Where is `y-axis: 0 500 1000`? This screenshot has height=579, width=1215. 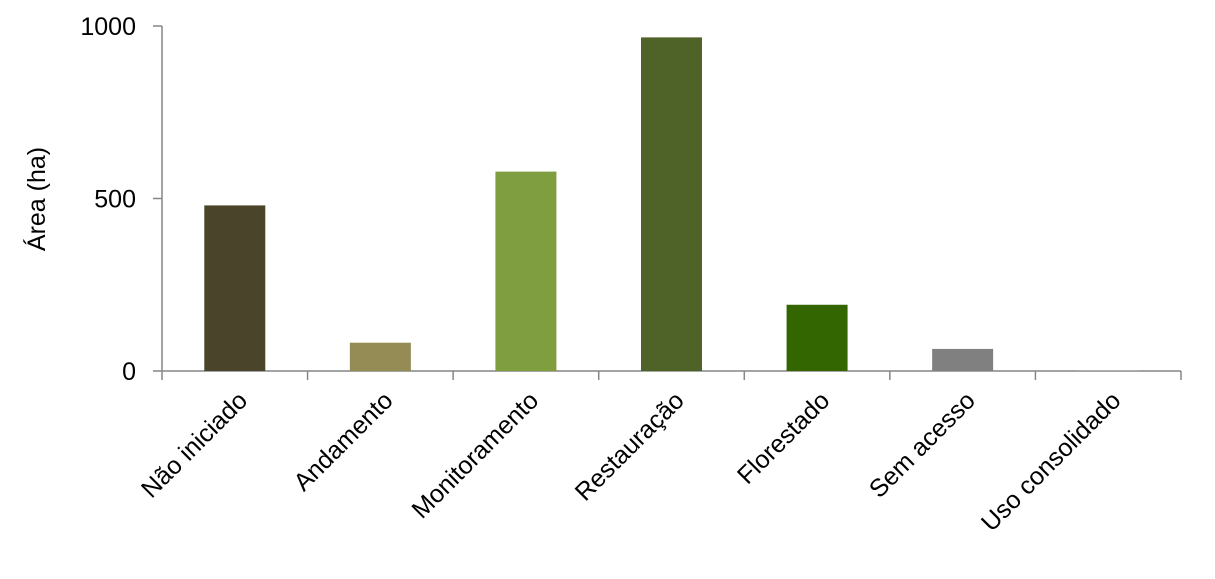 y-axis: 0 500 1000 is located at coordinates (121, 199).